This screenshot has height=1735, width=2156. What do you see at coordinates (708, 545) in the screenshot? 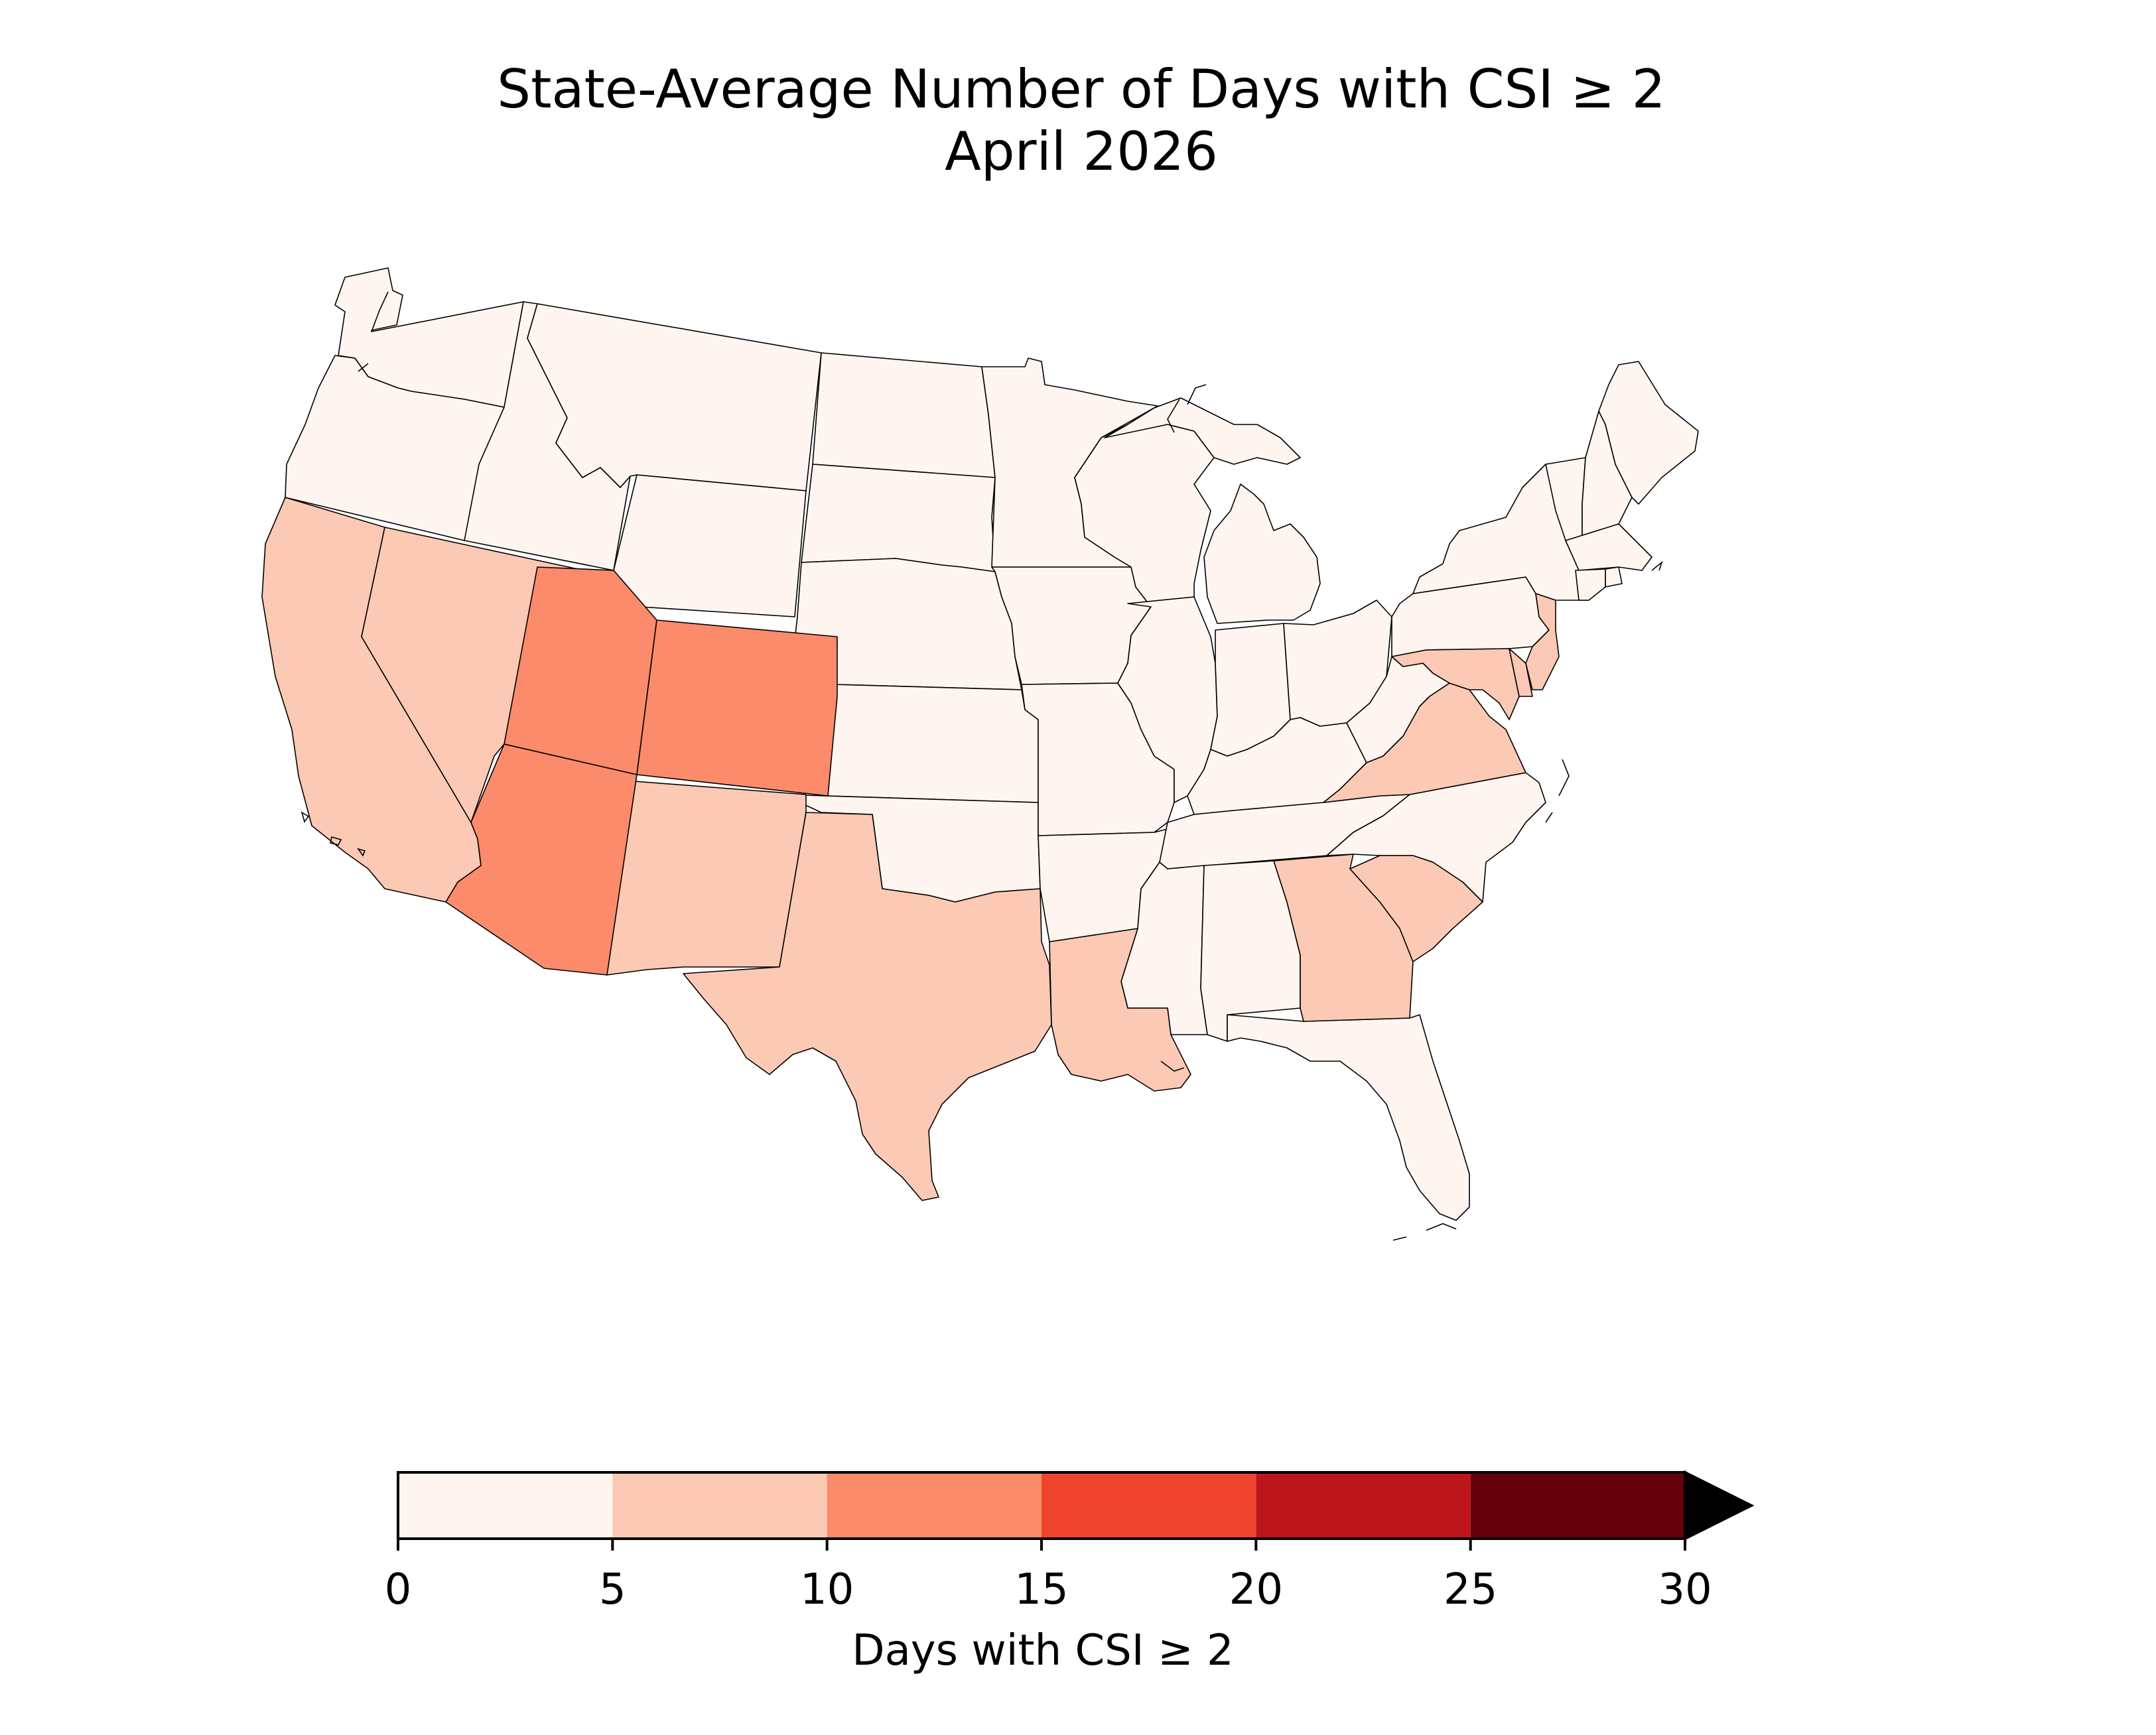
I see `state-wy` at bounding box center [708, 545].